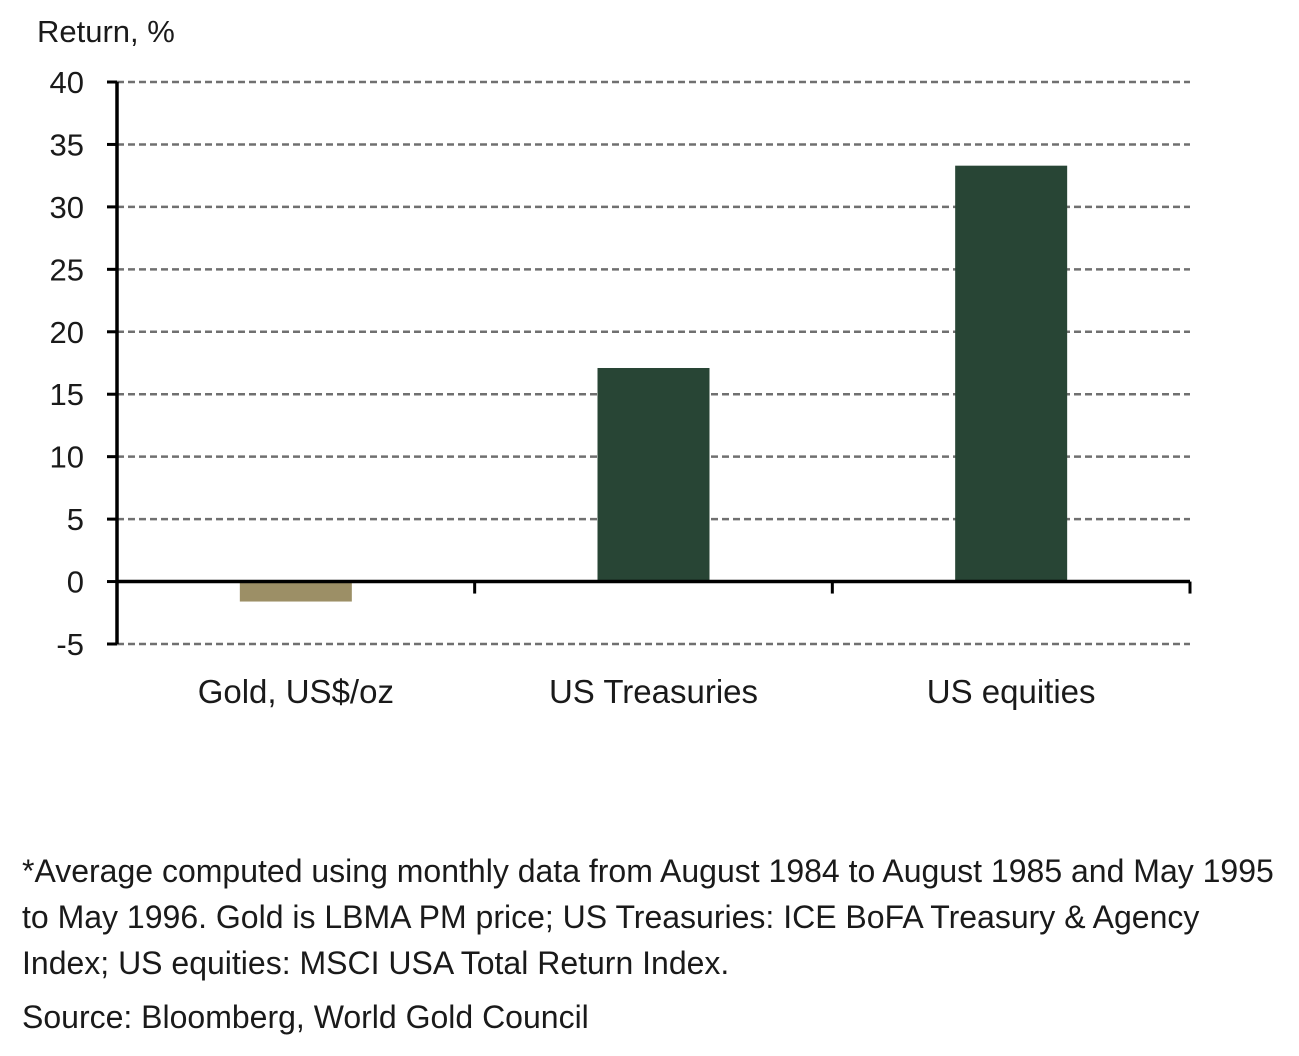 This screenshot has height=1056, width=1299. What do you see at coordinates (67, 82) in the screenshot?
I see `y-tick-label: 40` at bounding box center [67, 82].